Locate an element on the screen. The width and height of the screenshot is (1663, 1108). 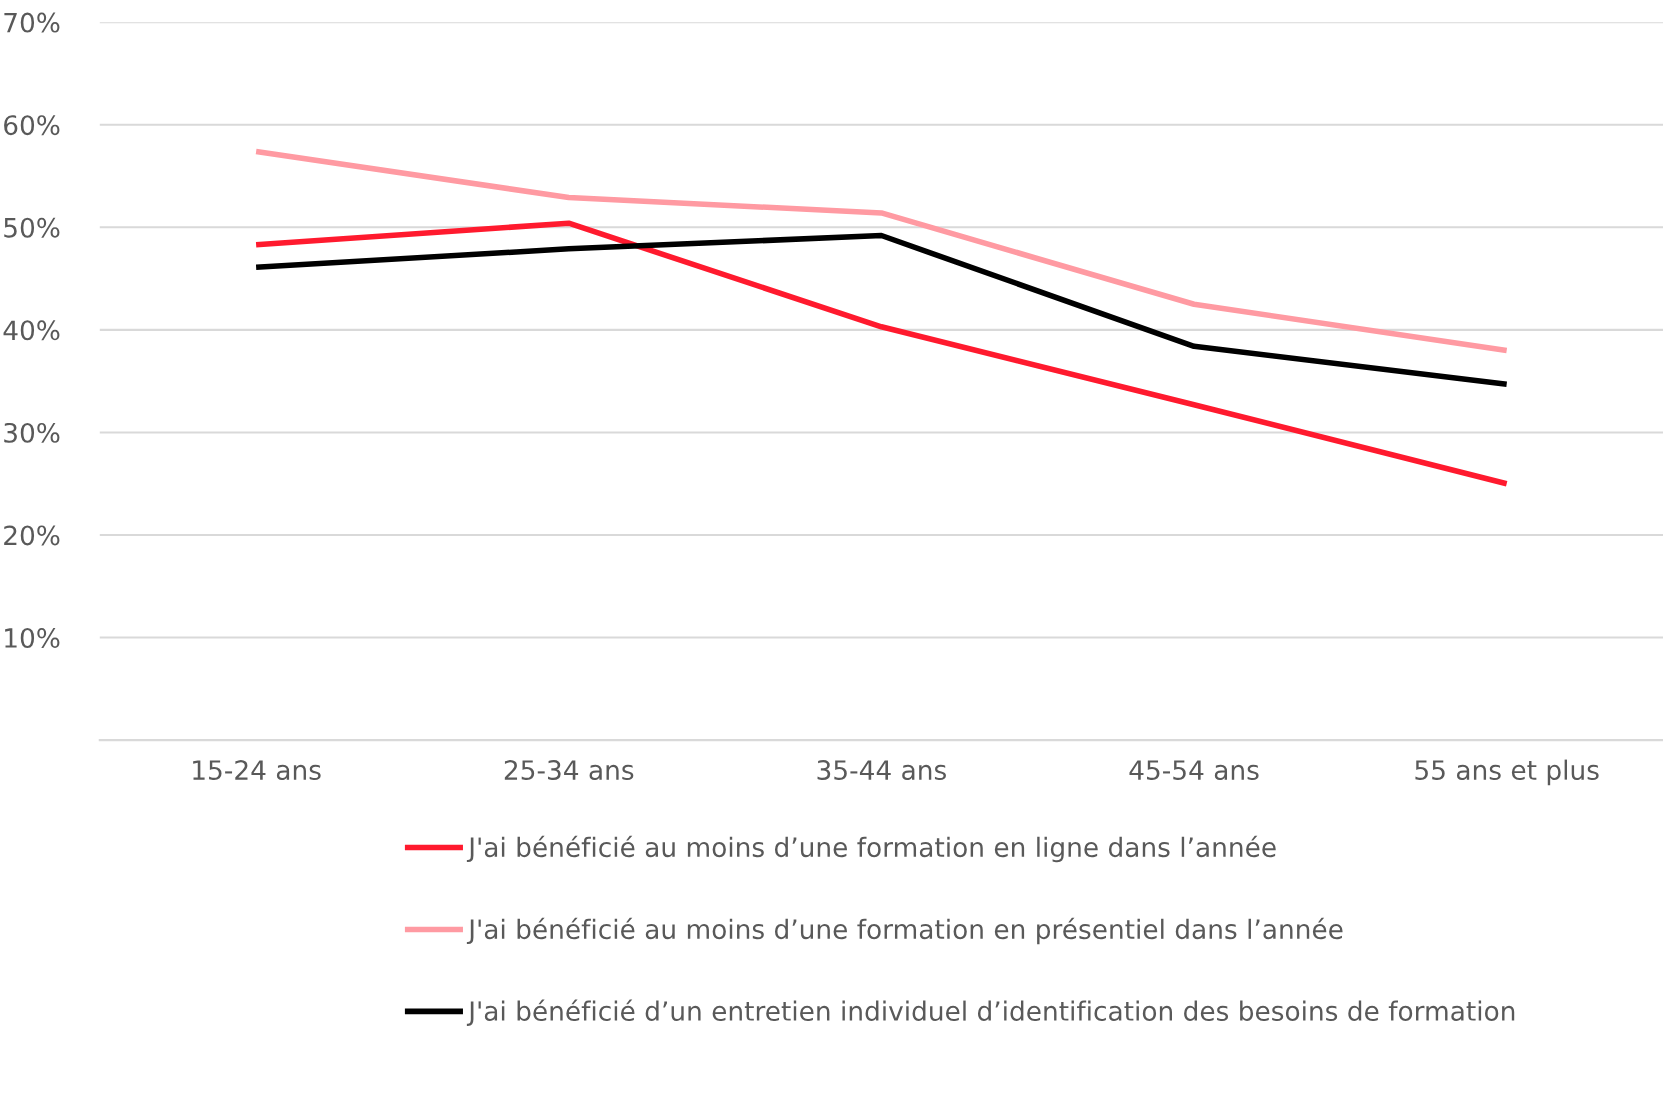
y-tick-label: 60% is located at coordinates (32, 125).